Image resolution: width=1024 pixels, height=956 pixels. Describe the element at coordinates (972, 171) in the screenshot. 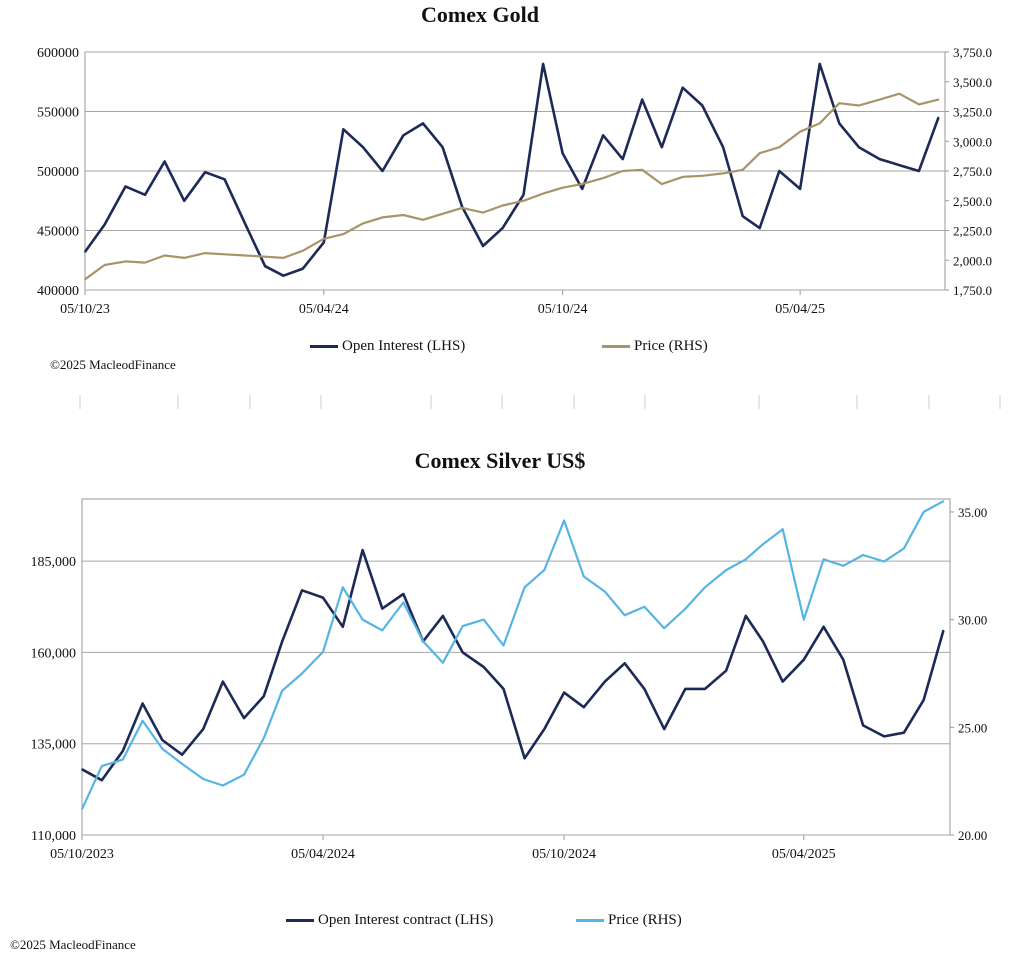

I see `gold-y-right-tick-label: 2,750.0` at that location.